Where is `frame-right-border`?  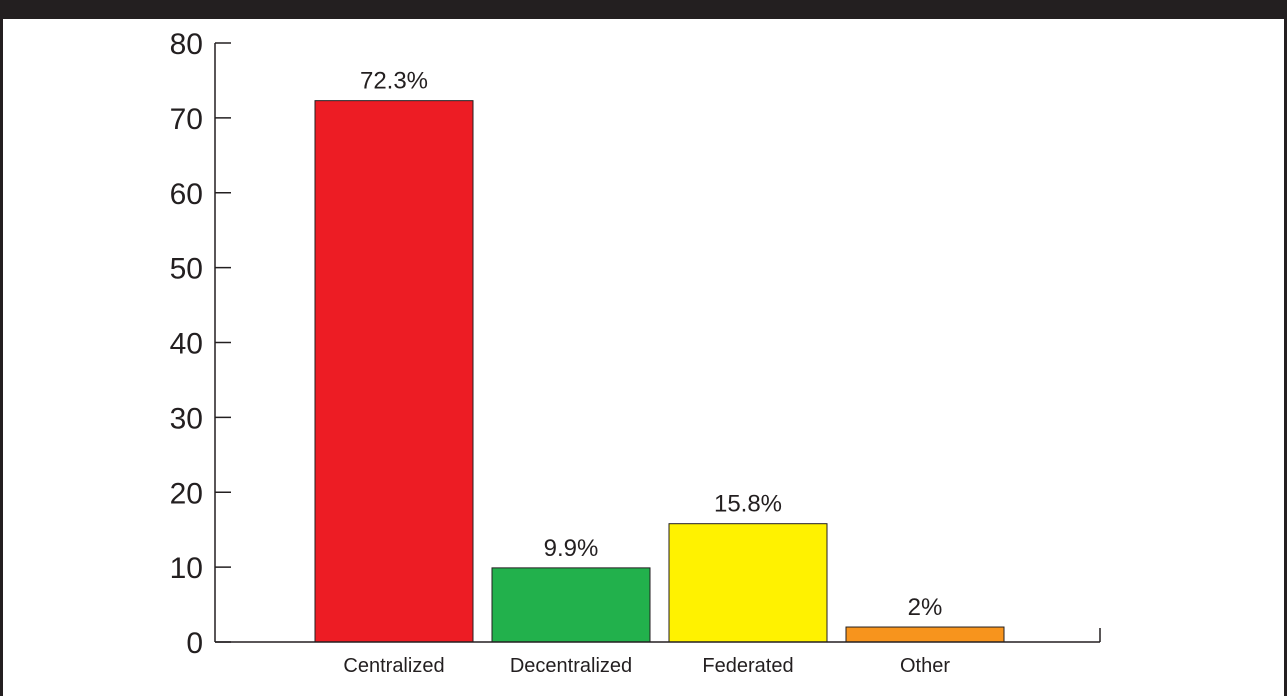 frame-right-border is located at coordinates (1285, 348).